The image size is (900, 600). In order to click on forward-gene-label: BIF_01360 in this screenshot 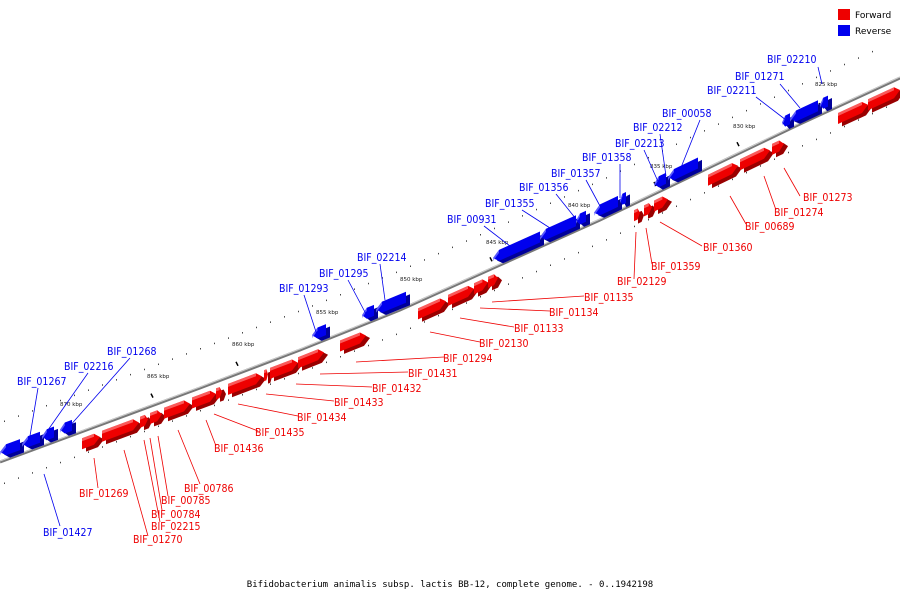, I will do `click(727, 248)`.